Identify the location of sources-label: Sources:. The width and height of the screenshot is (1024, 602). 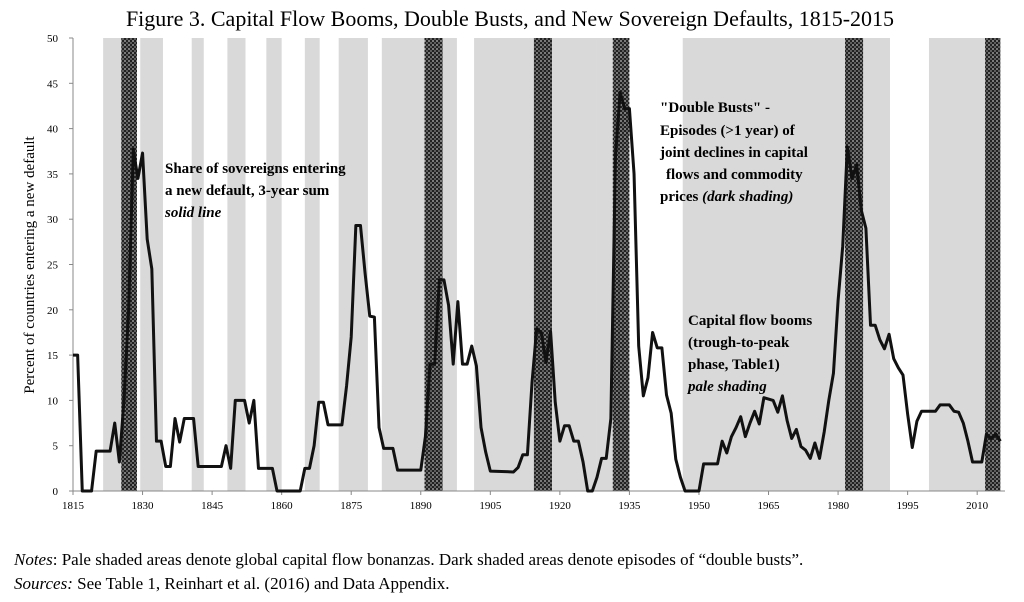
(43, 583).